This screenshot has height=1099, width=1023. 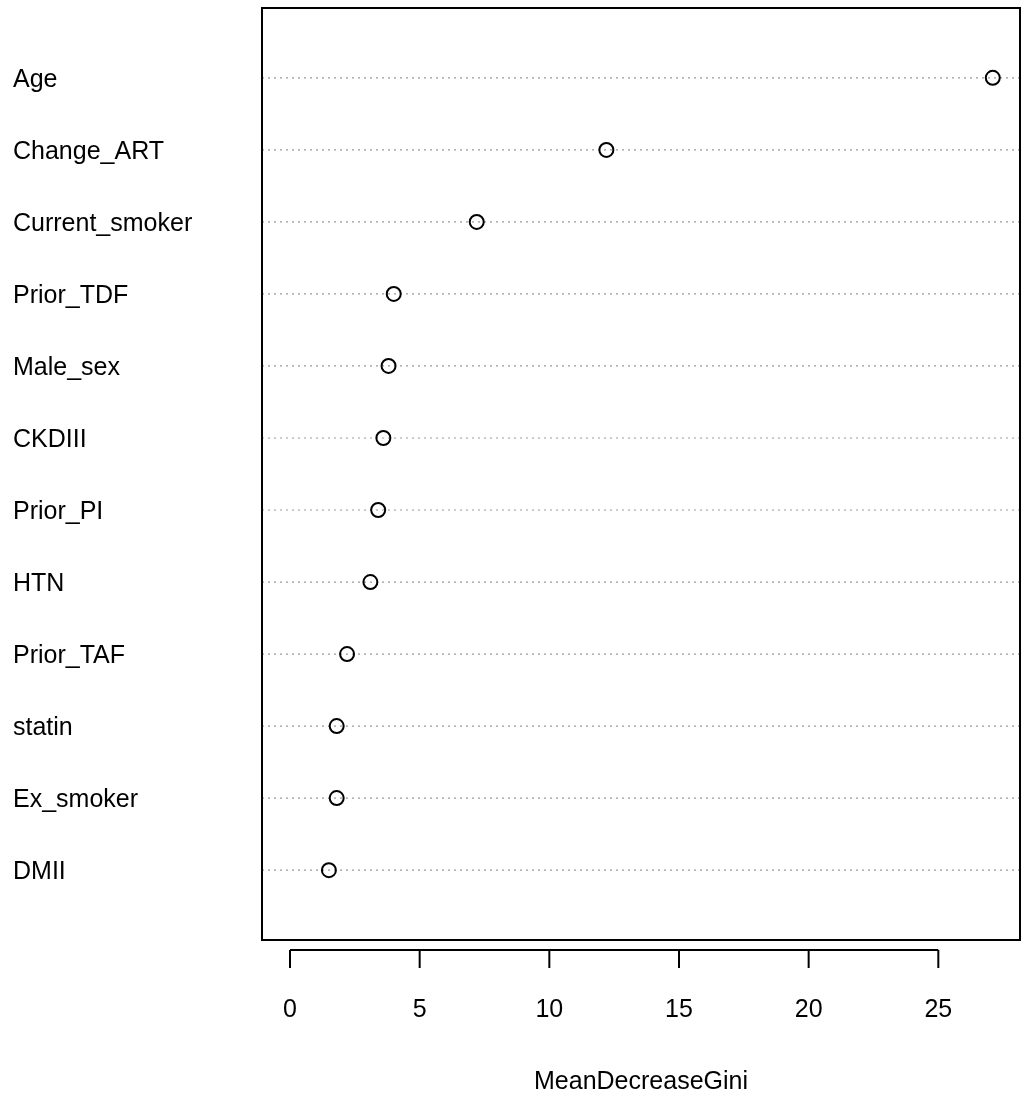 What do you see at coordinates (641, 1079) in the screenshot?
I see `x-axis-title: MeanDecreaseGini` at bounding box center [641, 1079].